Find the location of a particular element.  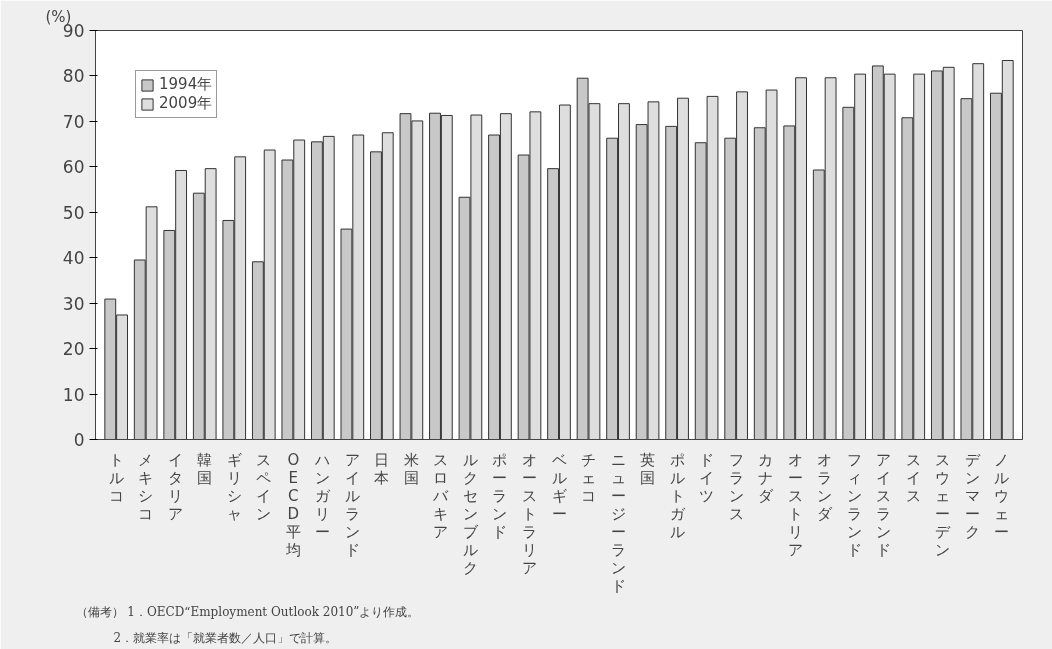

y-tick-label: 70 is located at coordinates (73, 121).